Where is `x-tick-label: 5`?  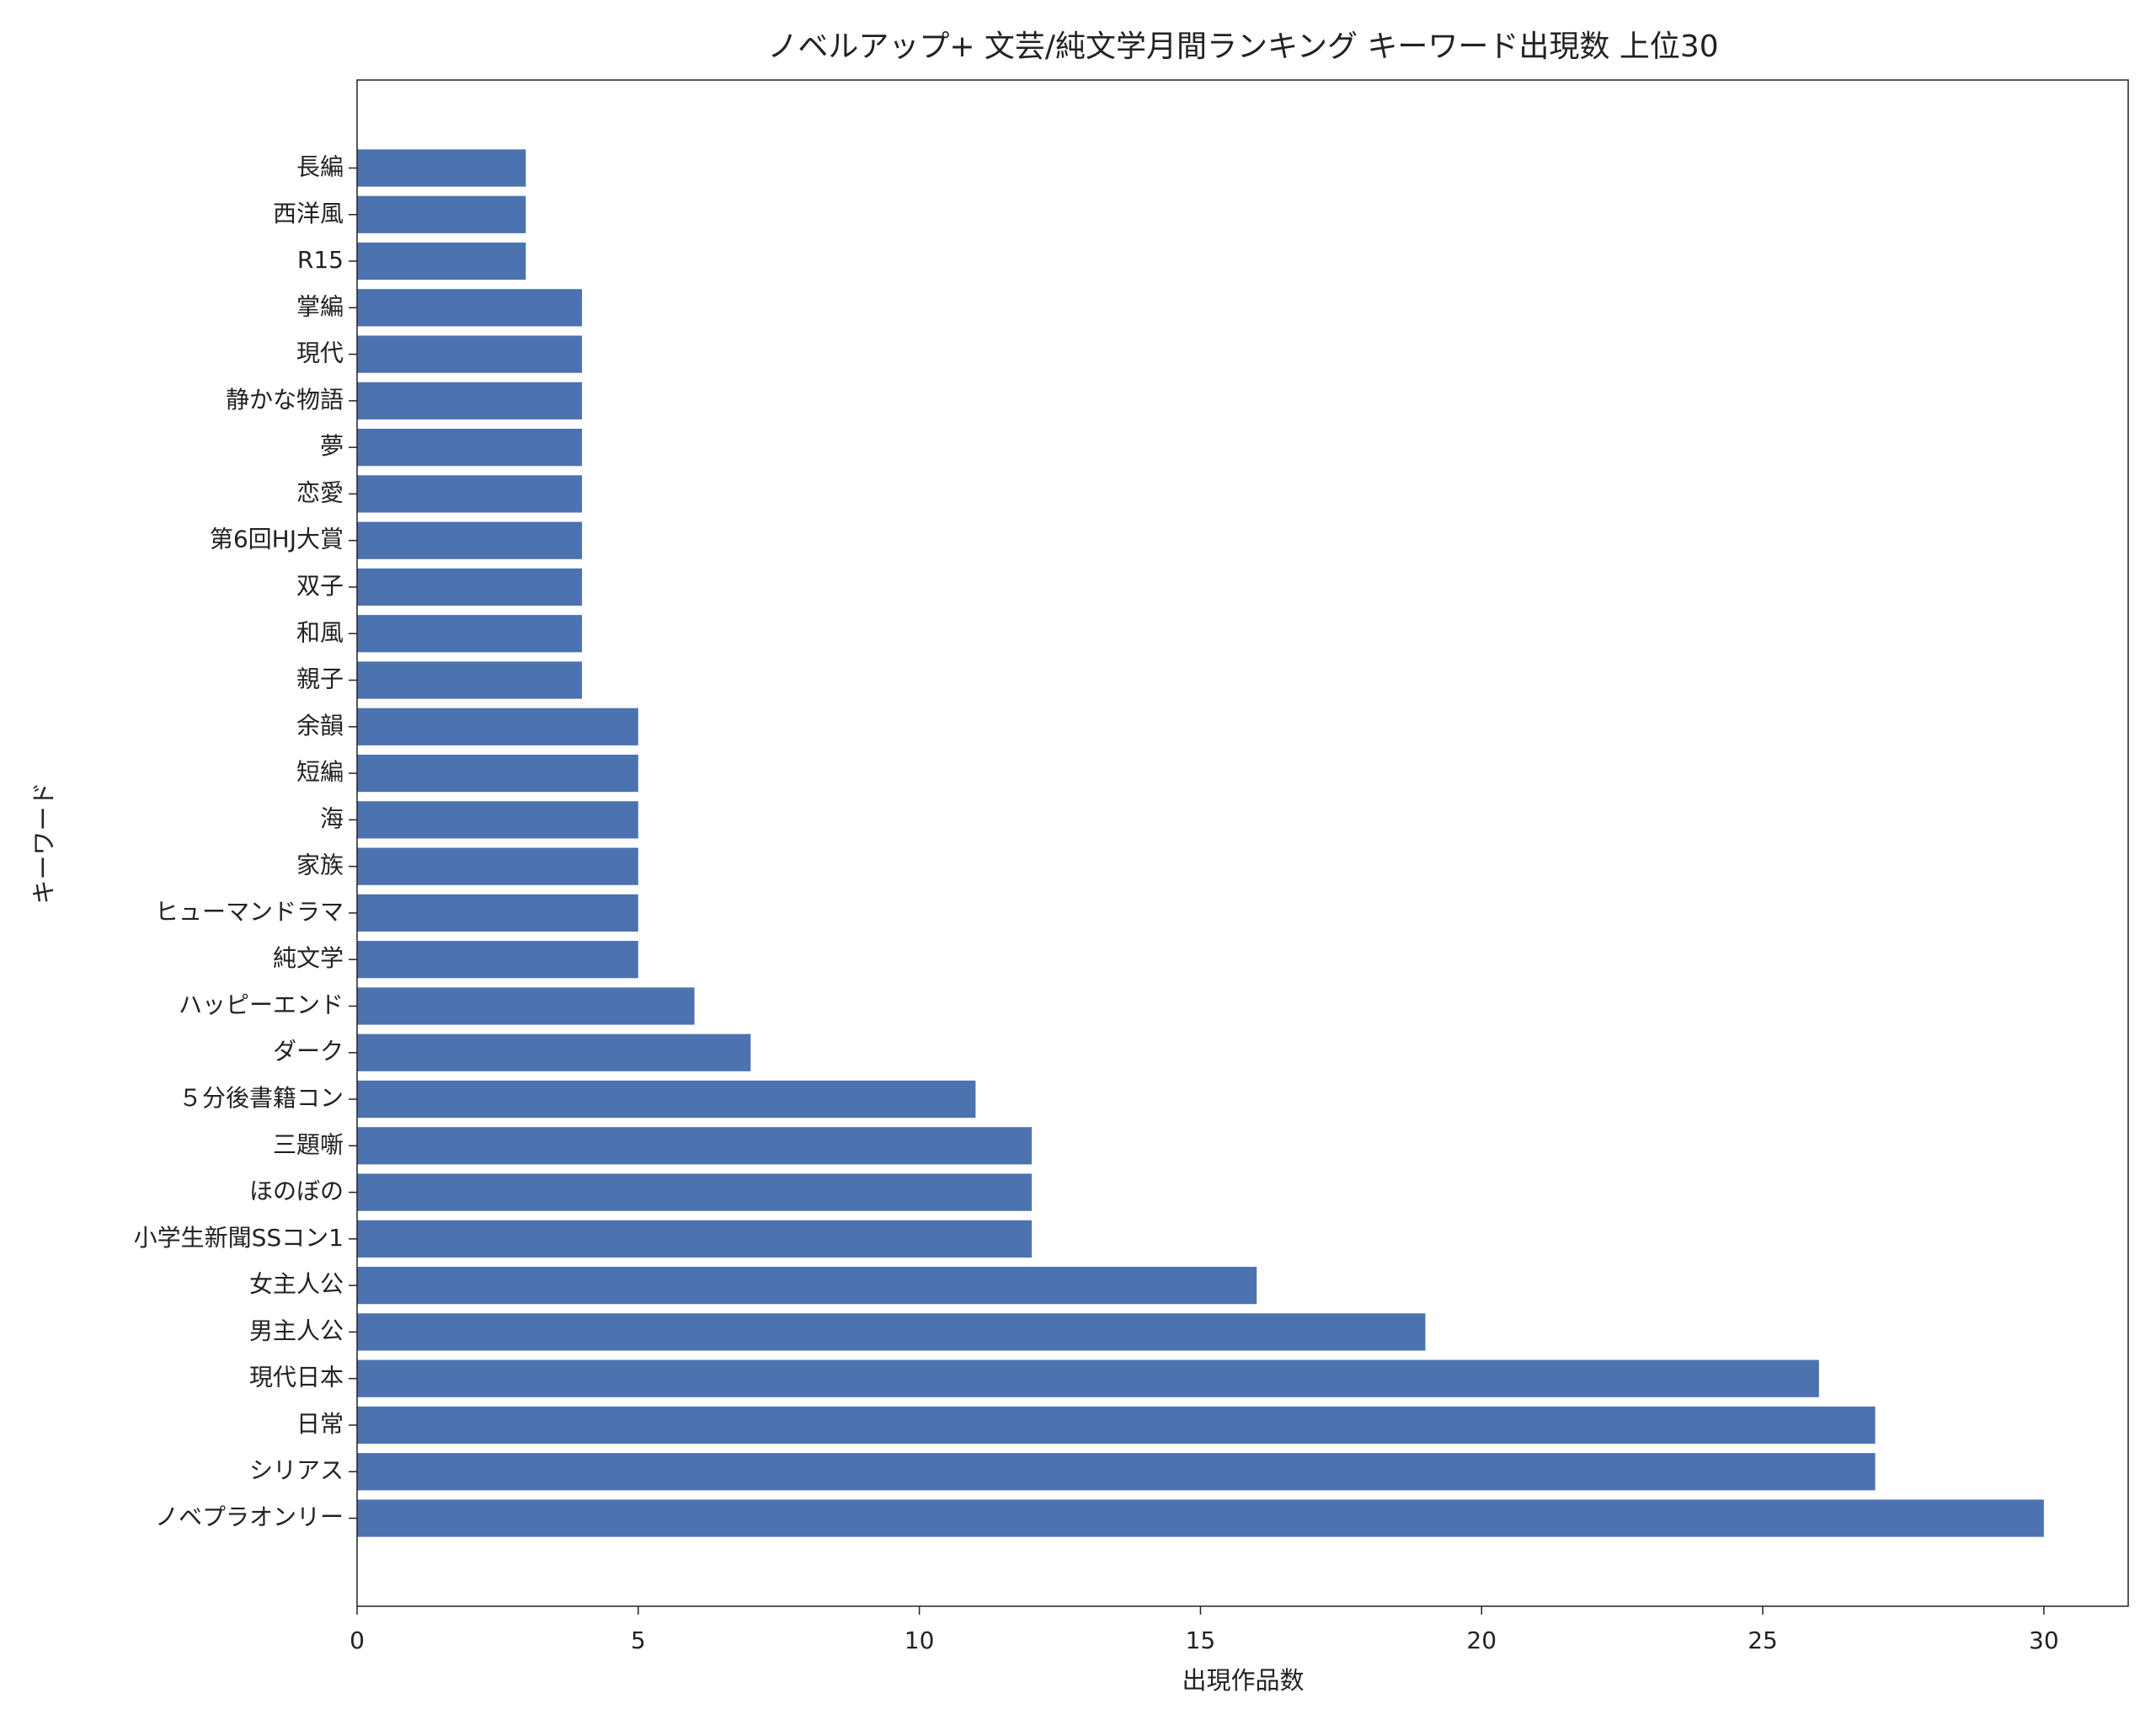
x-tick-label: 5 is located at coordinates (638, 1640).